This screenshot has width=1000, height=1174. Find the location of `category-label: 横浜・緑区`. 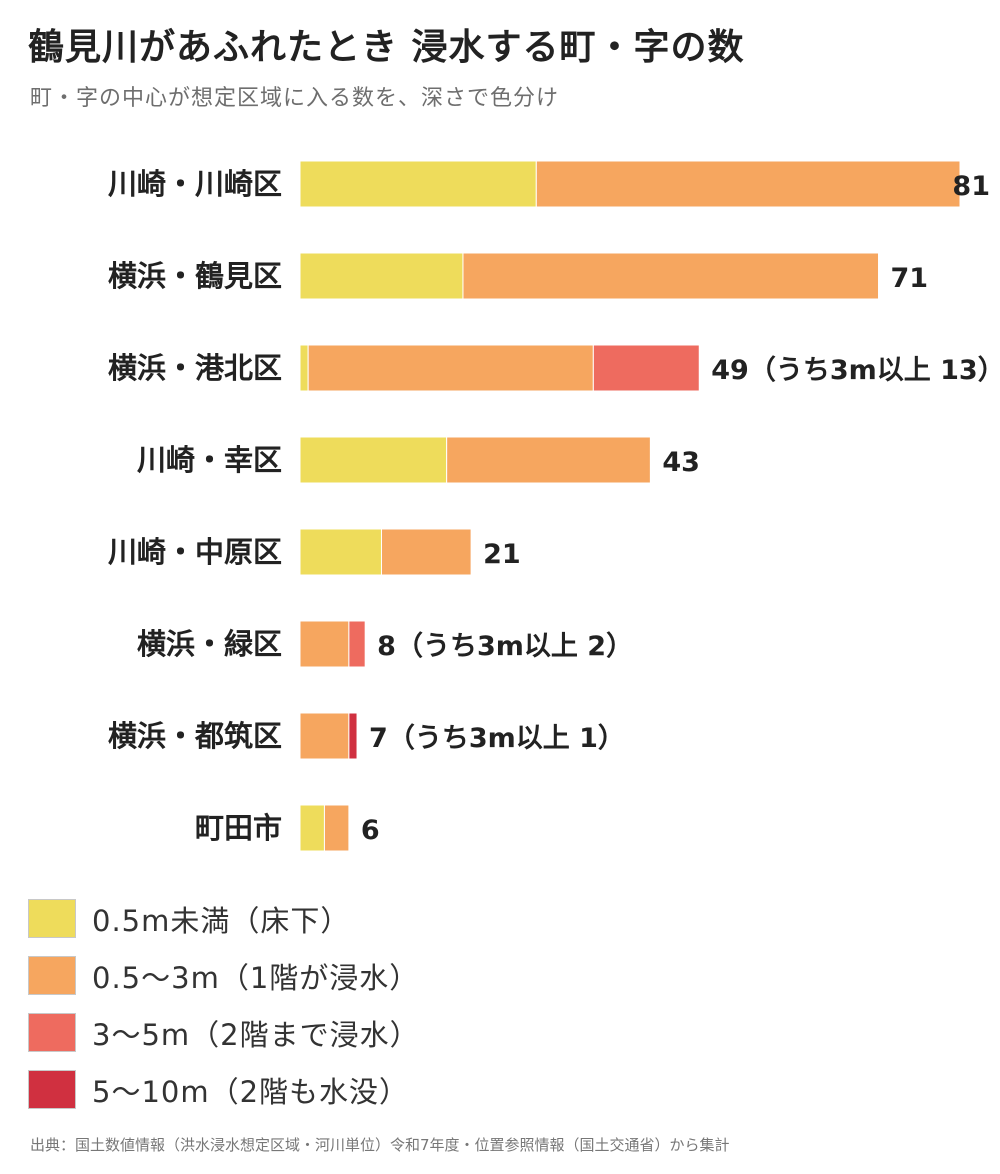

category-label: 横浜・緑区 is located at coordinates (209, 644).